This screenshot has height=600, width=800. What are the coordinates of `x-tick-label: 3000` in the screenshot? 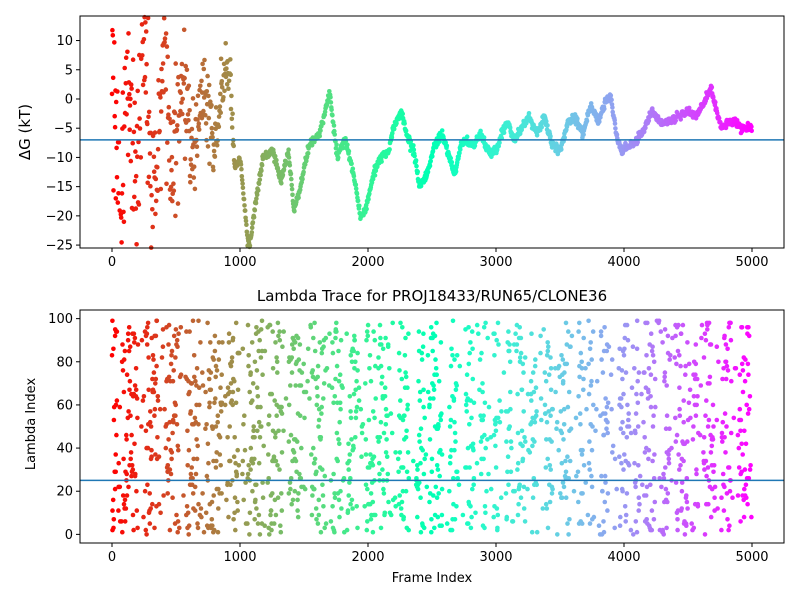 It's located at (495, 557).